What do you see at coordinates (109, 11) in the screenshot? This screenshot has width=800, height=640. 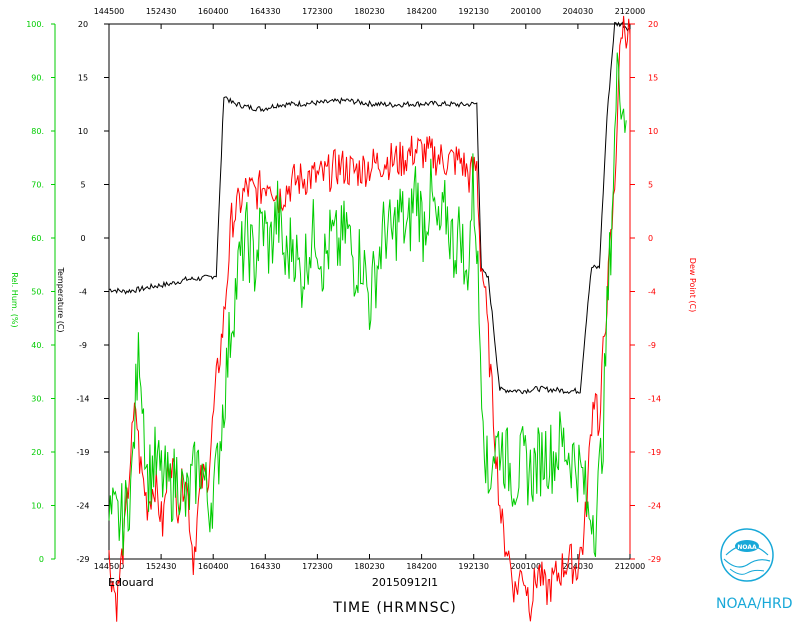 I see `x-tick-label-top: 144500` at bounding box center [109, 11].